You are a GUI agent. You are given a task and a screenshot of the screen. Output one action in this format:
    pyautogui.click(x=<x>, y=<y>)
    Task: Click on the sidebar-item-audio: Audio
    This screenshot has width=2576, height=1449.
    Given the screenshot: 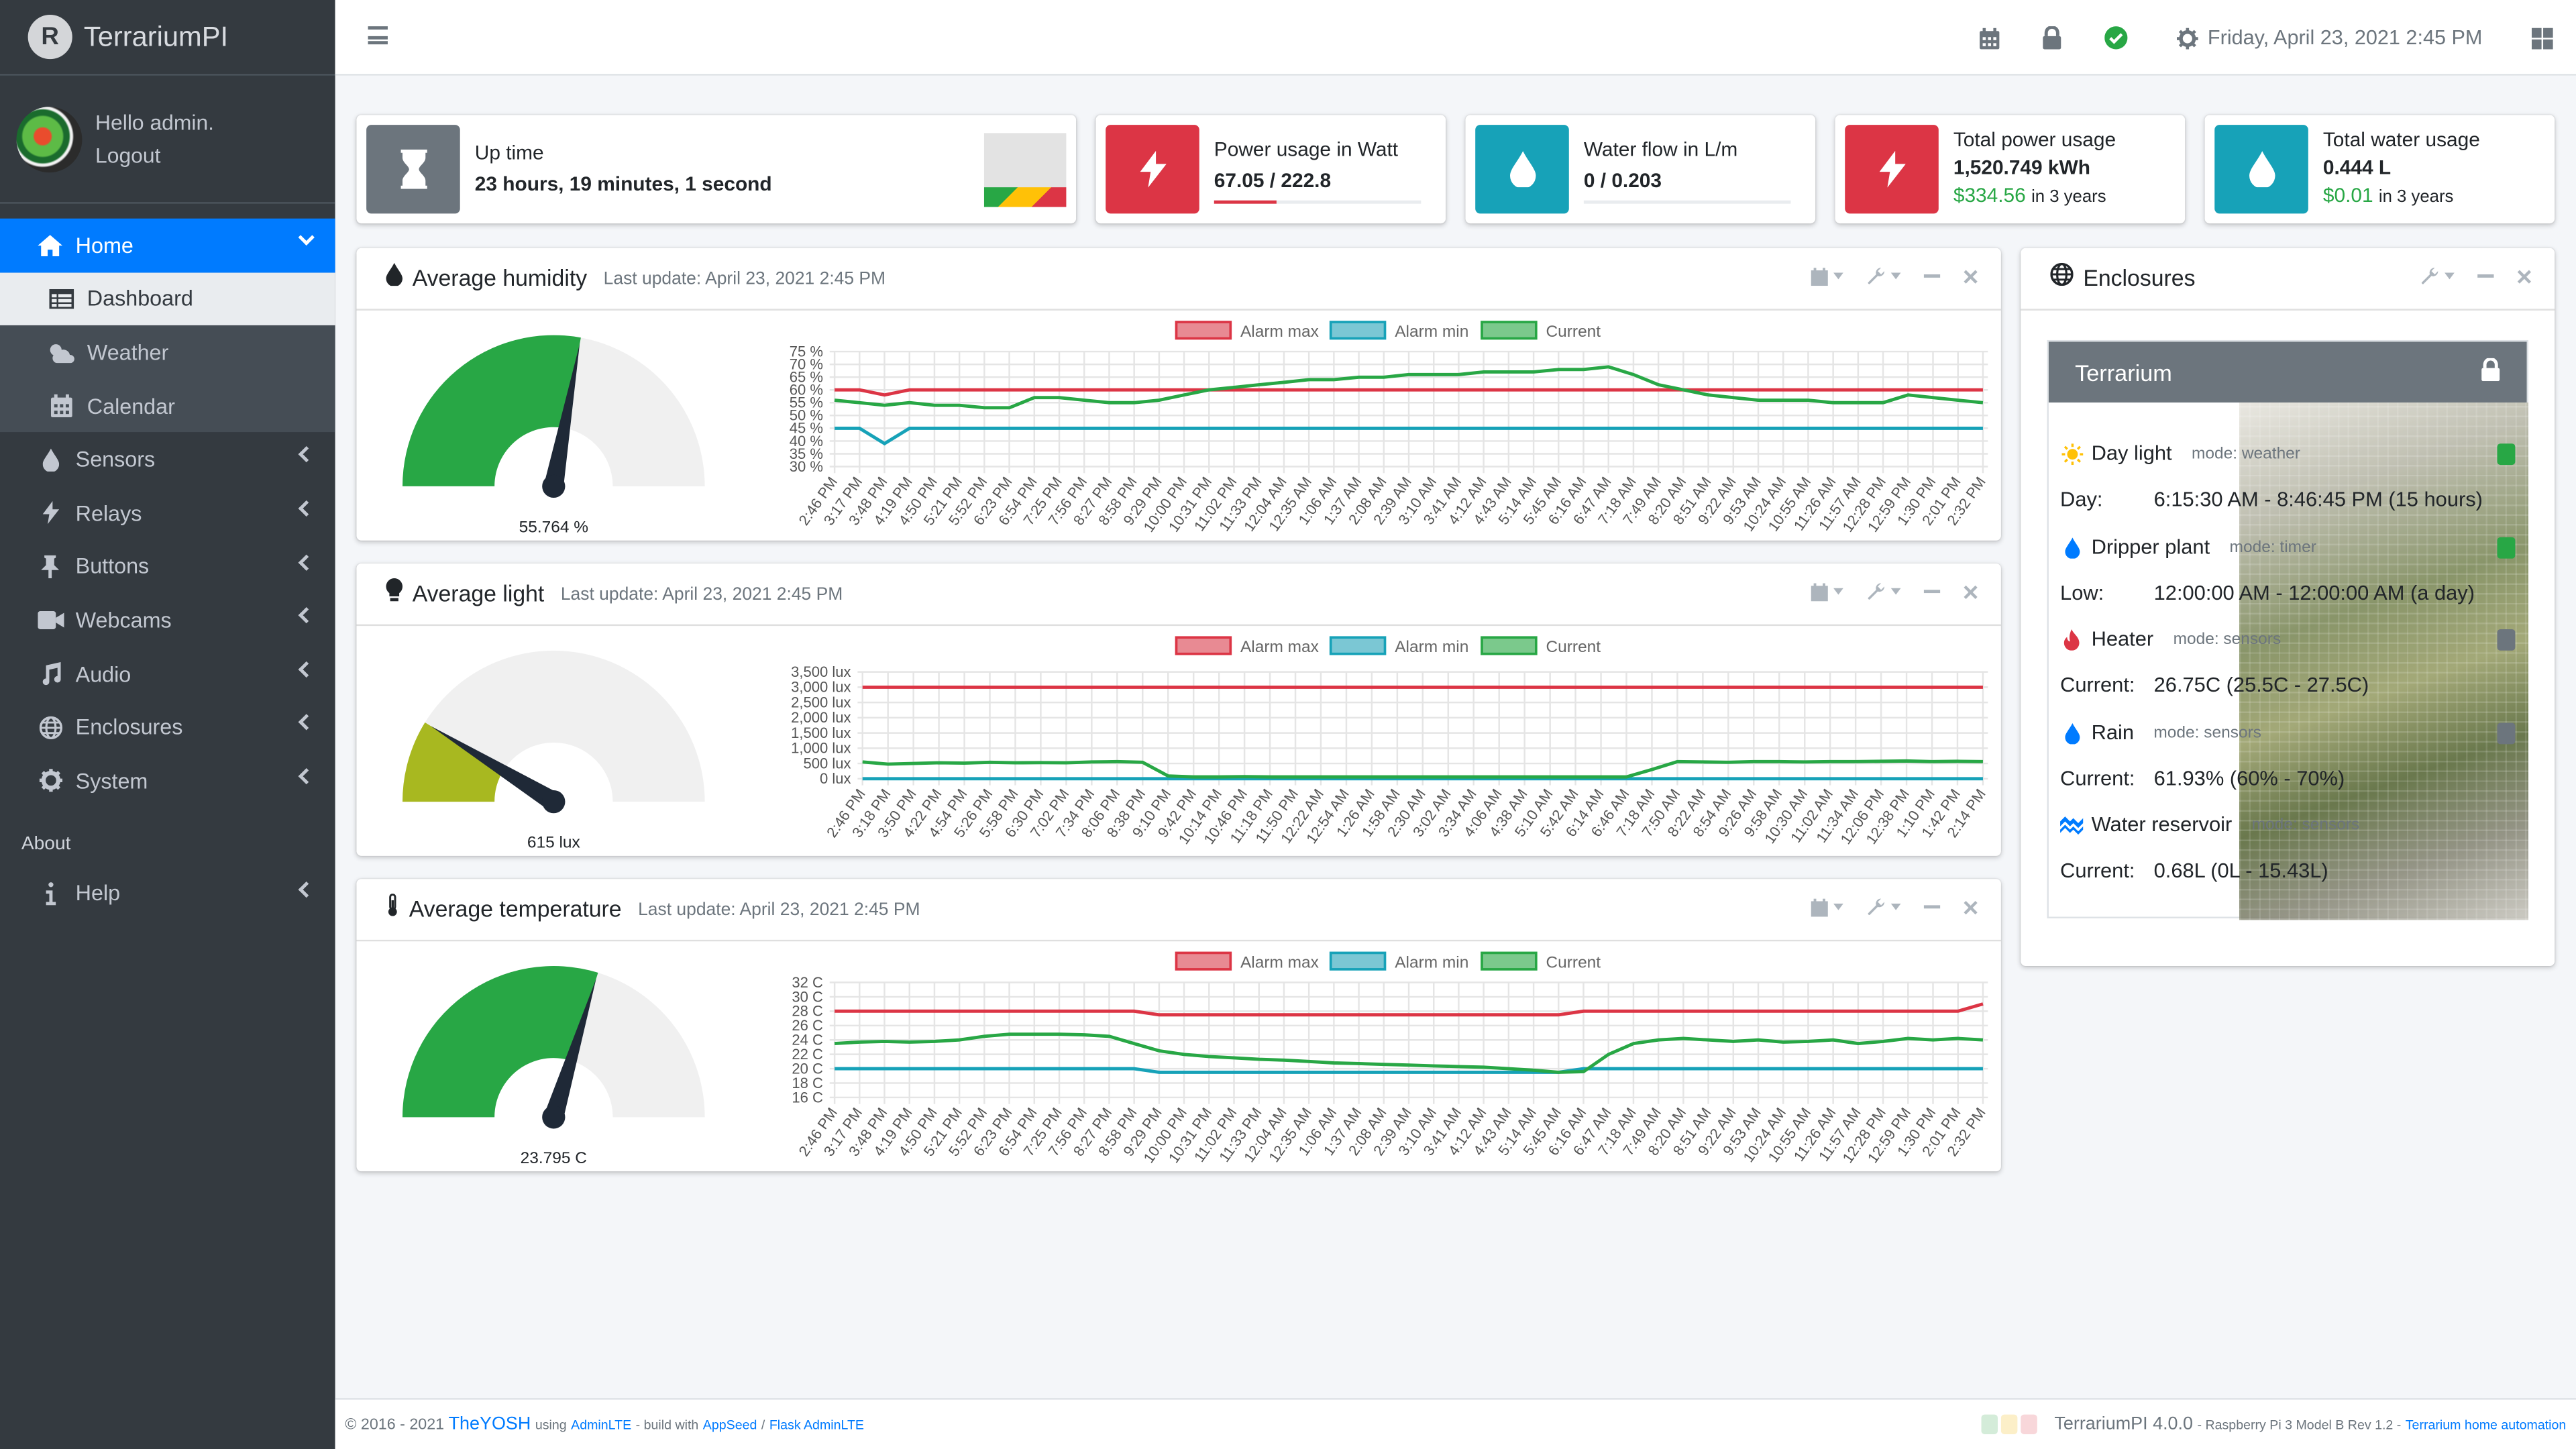 What is the action you would take?
    pyautogui.click(x=167, y=673)
    